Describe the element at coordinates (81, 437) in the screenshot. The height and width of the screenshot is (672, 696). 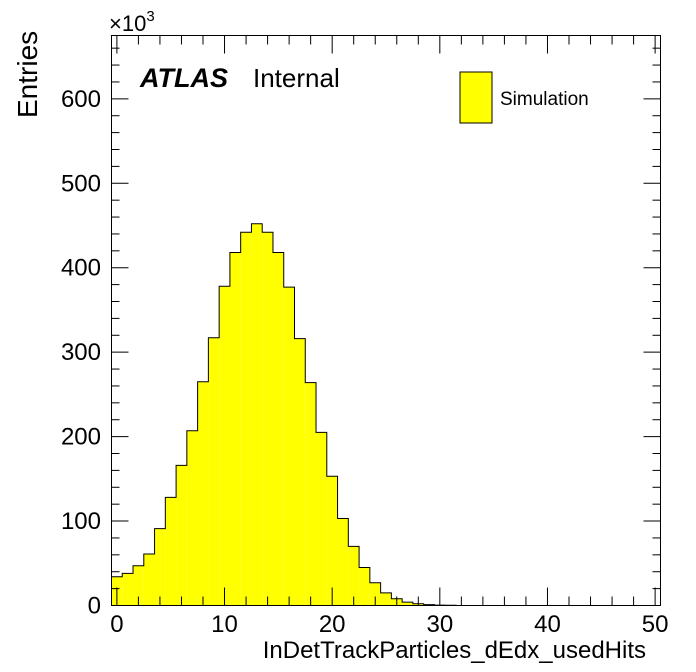
I see `y-tick-label: 200` at that location.